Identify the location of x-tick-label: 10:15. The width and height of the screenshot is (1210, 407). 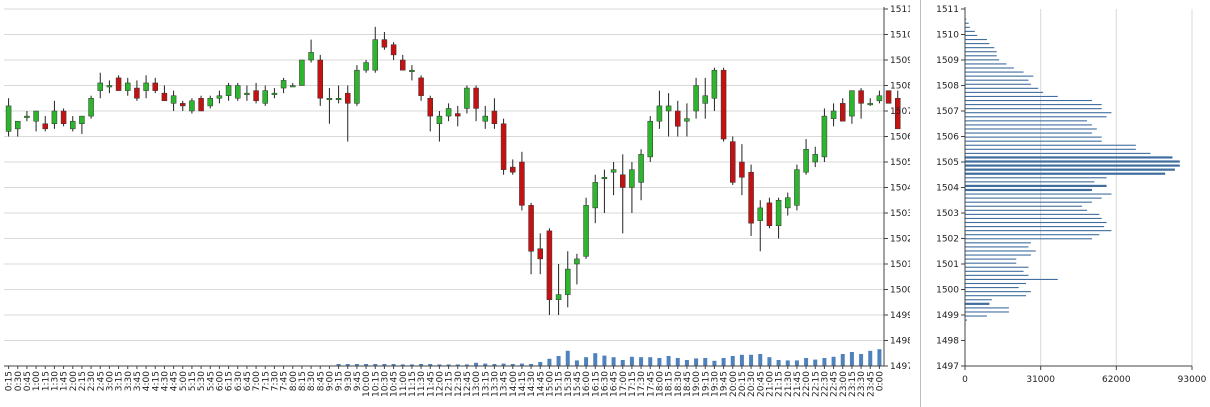
(376, 384).